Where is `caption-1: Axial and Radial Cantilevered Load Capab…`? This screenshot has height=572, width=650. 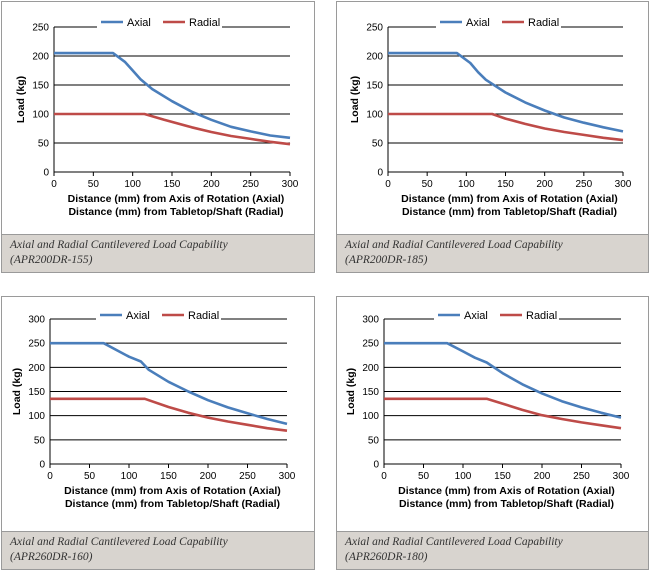
caption-1: Axial and Radial Cantilevered Load Capab… is located at coordinates (158, 253).